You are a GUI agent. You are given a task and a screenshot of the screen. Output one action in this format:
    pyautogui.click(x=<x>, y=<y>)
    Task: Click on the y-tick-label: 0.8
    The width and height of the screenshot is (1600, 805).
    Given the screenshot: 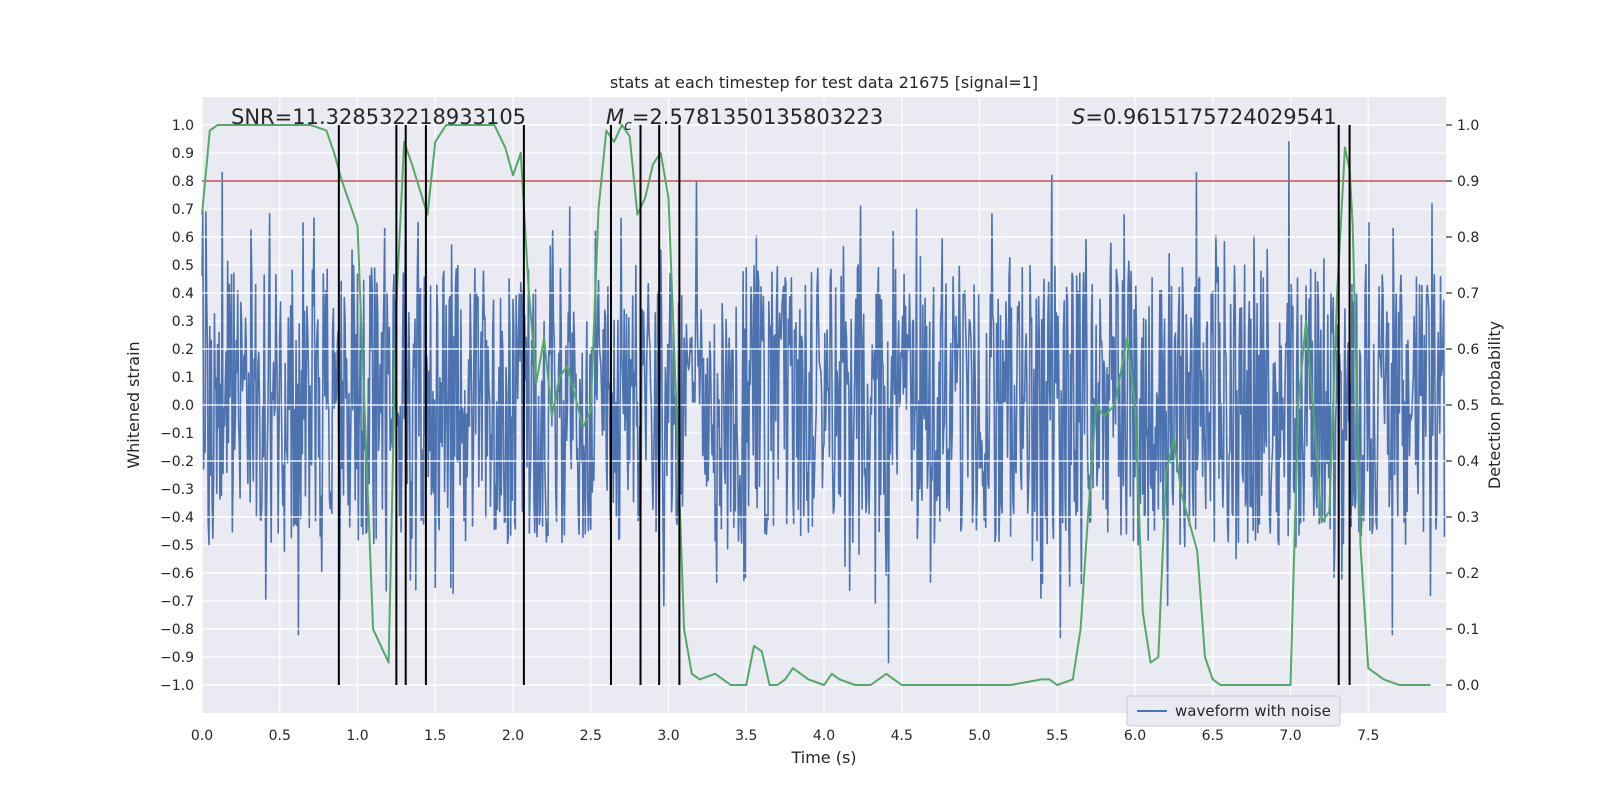 What is the action you would take?
    pyautogui.click(x=183, y=182)
    